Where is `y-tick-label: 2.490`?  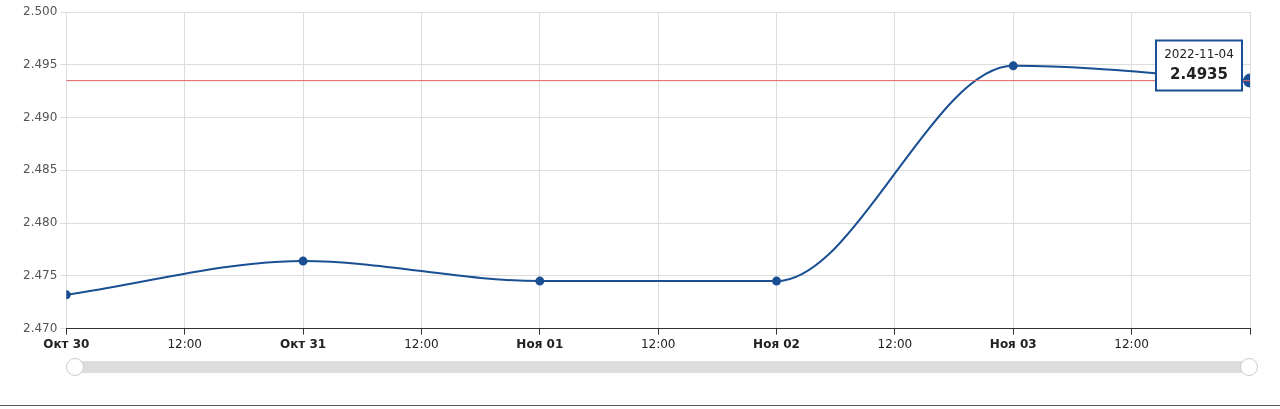
y-tick-label: 2.490 is located at coordinates (40, 116).